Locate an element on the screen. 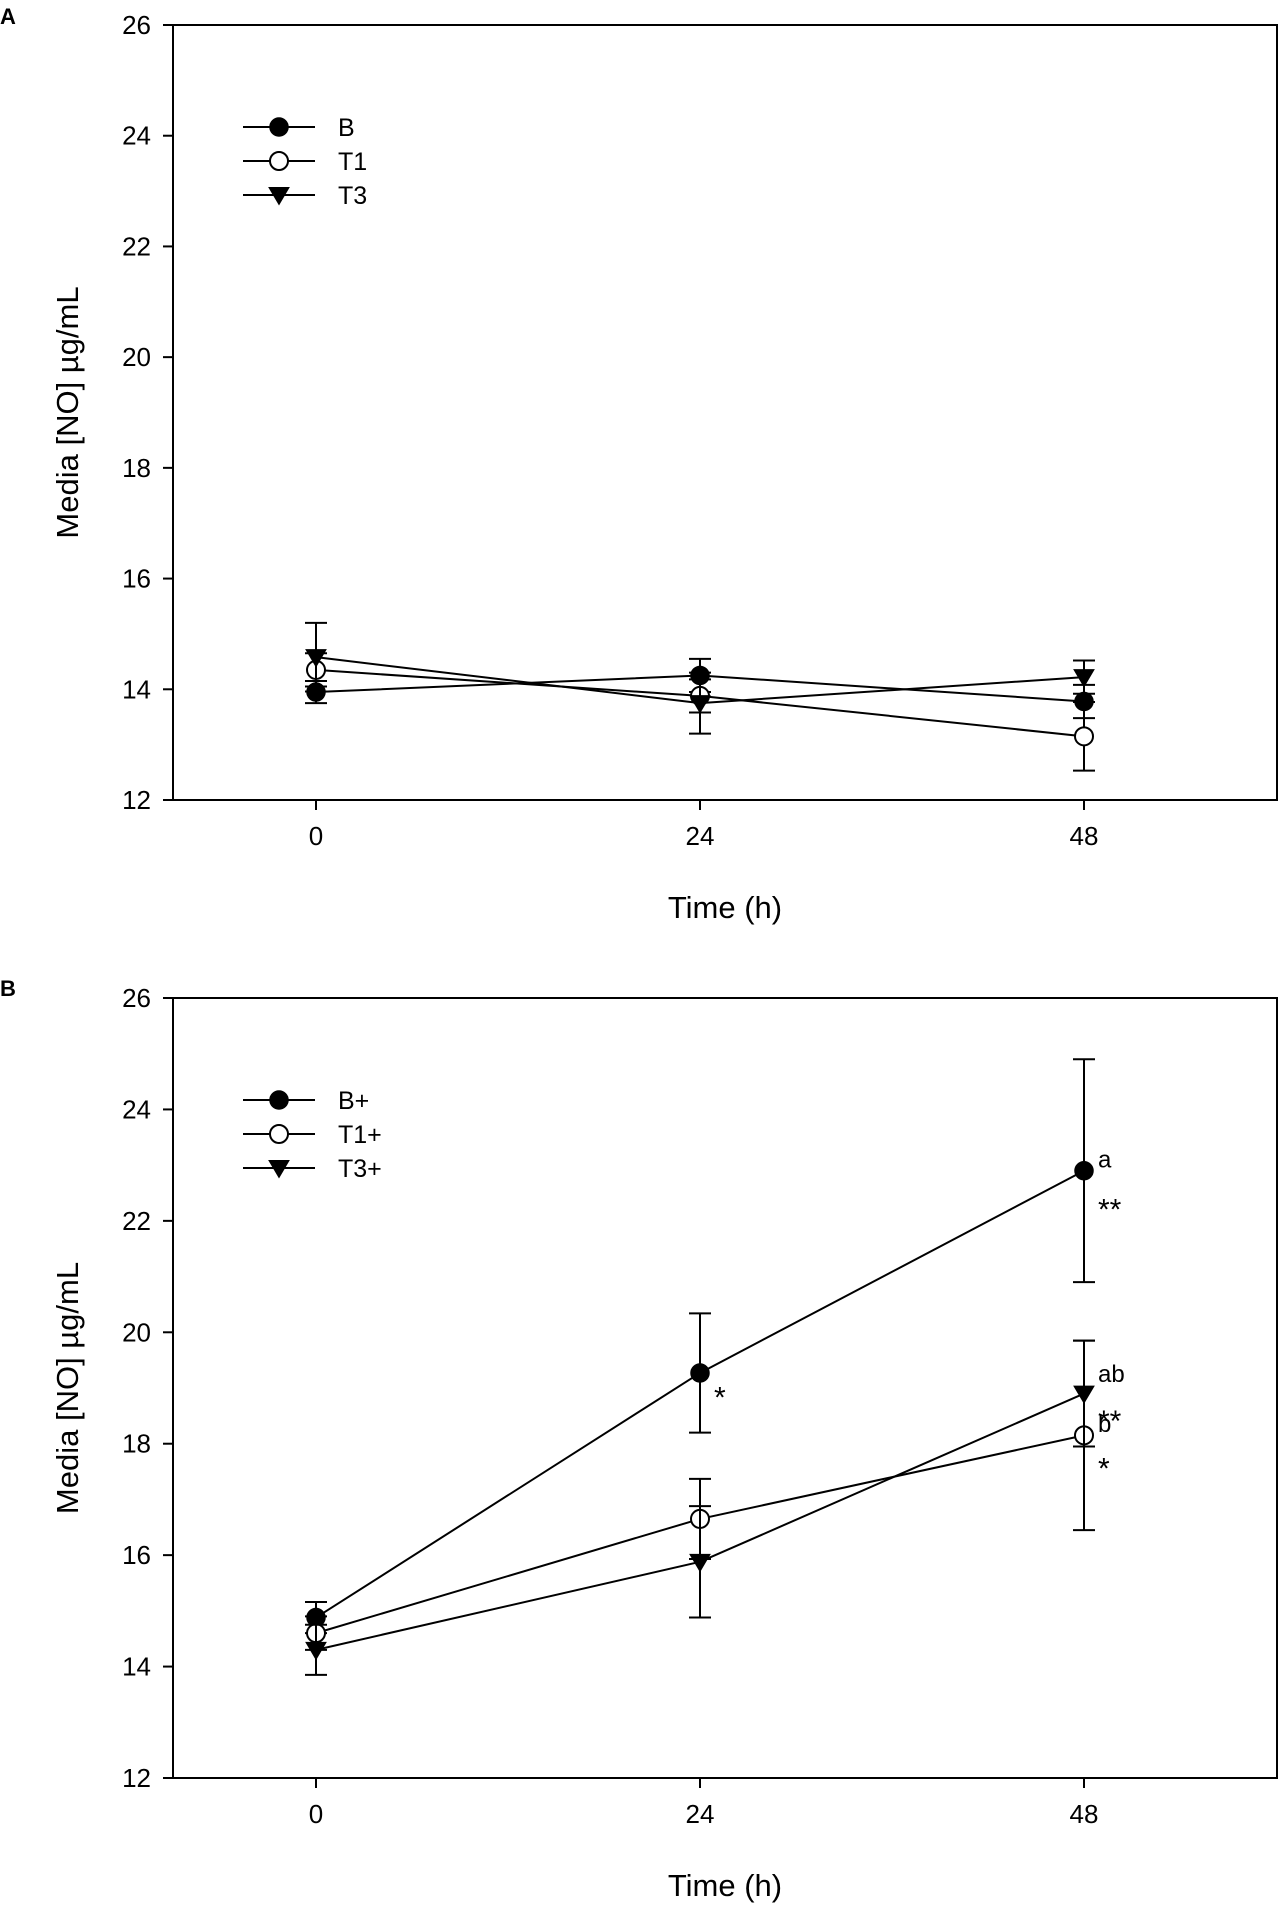  legend: B T1 T3 is located at coordinates (305, 162).